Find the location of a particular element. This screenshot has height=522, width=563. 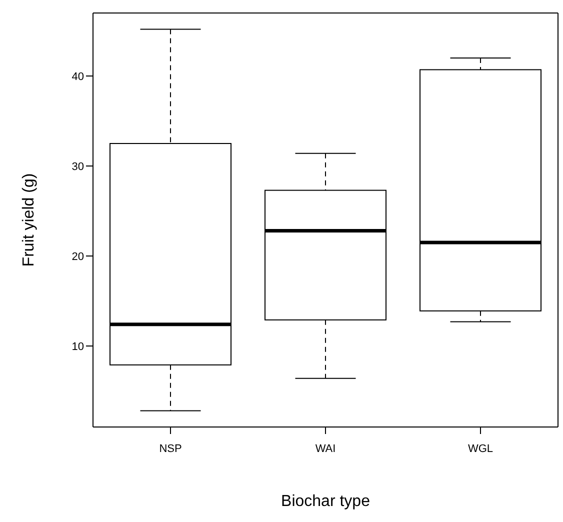

x-tick-label: WGL is located at coordinates (481, 448).